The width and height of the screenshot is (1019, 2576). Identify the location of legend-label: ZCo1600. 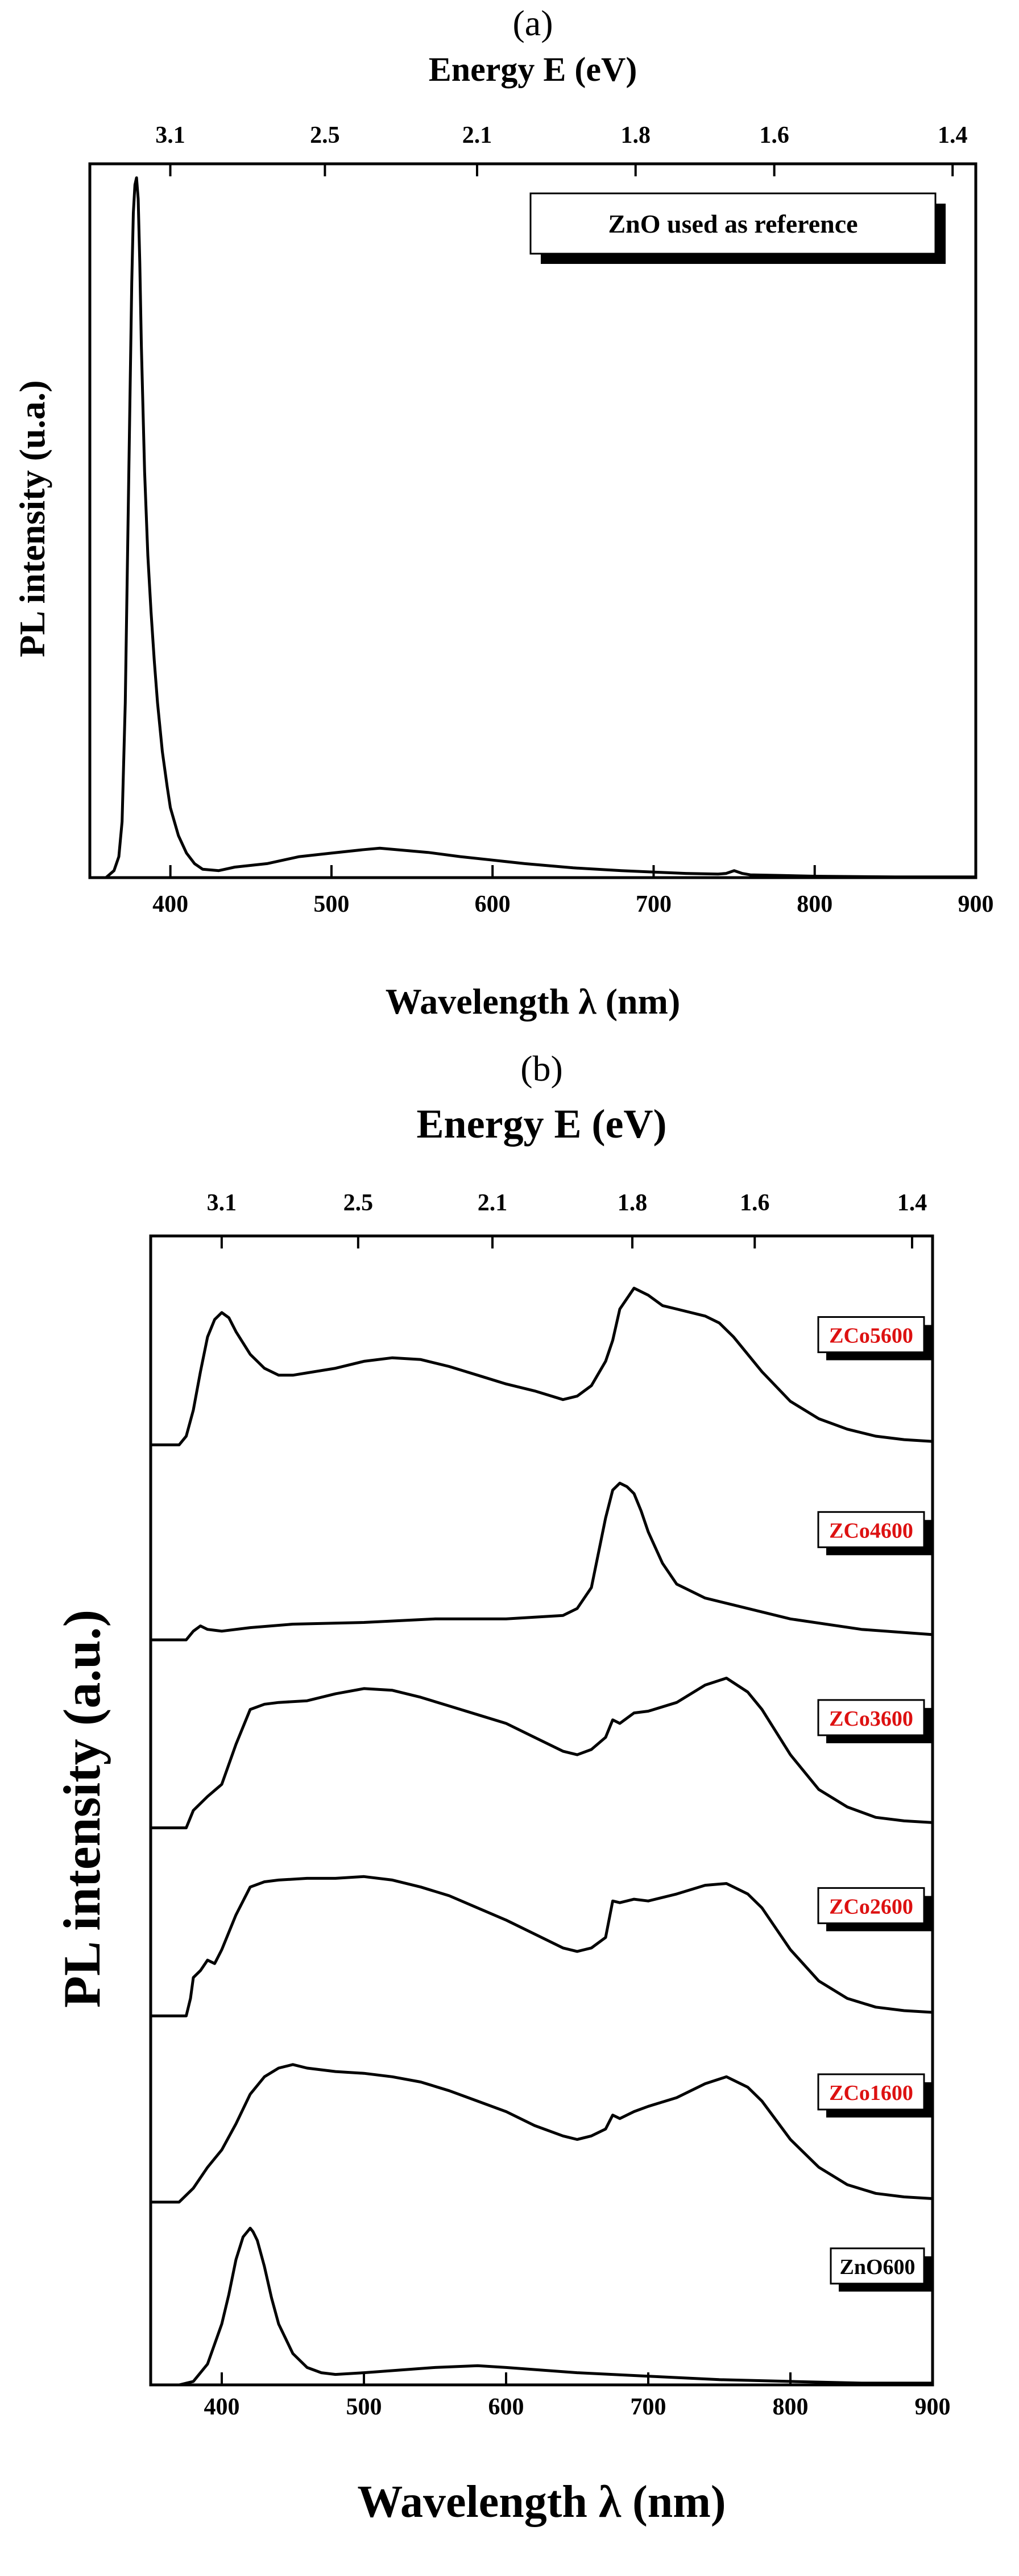
(871, 2093).